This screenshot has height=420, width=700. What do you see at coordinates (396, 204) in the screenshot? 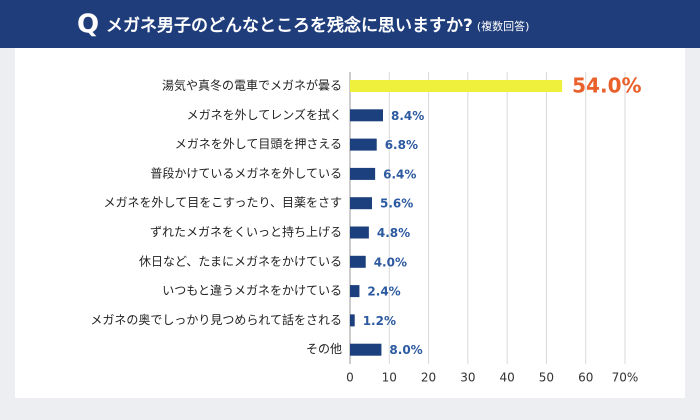
I see `value-label: 5.6%` at bounding box center [396, 204].